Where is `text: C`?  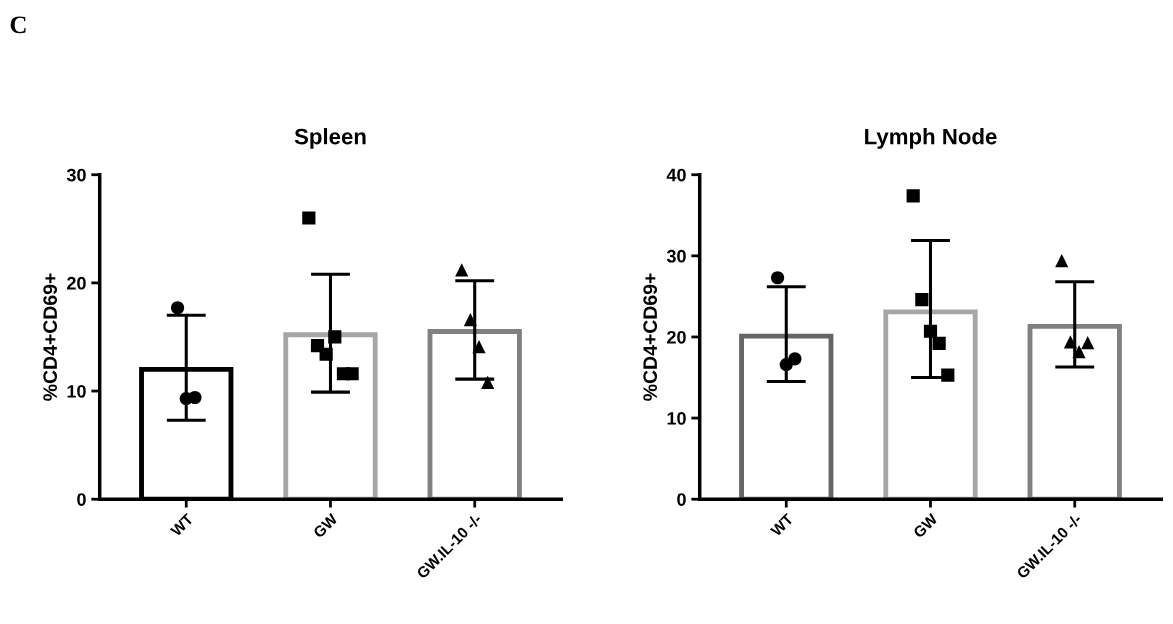
text: C is located at coordinates (18, 25).